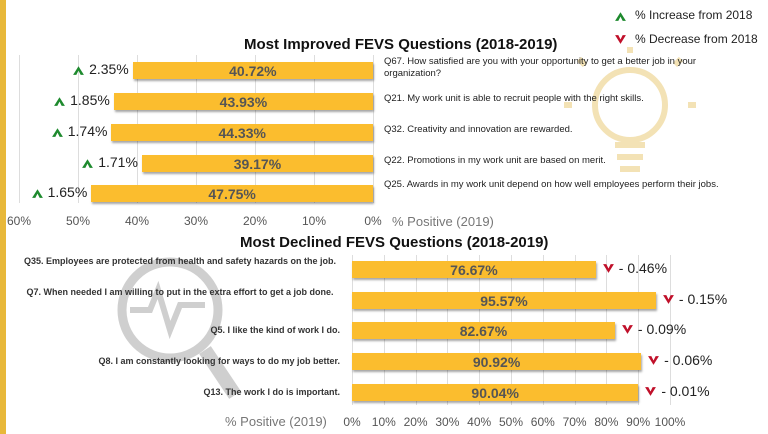 Image resolution: width=768 pixels, height=434 pixels. I want to click on bar: 43.93%, so click(243, 101).